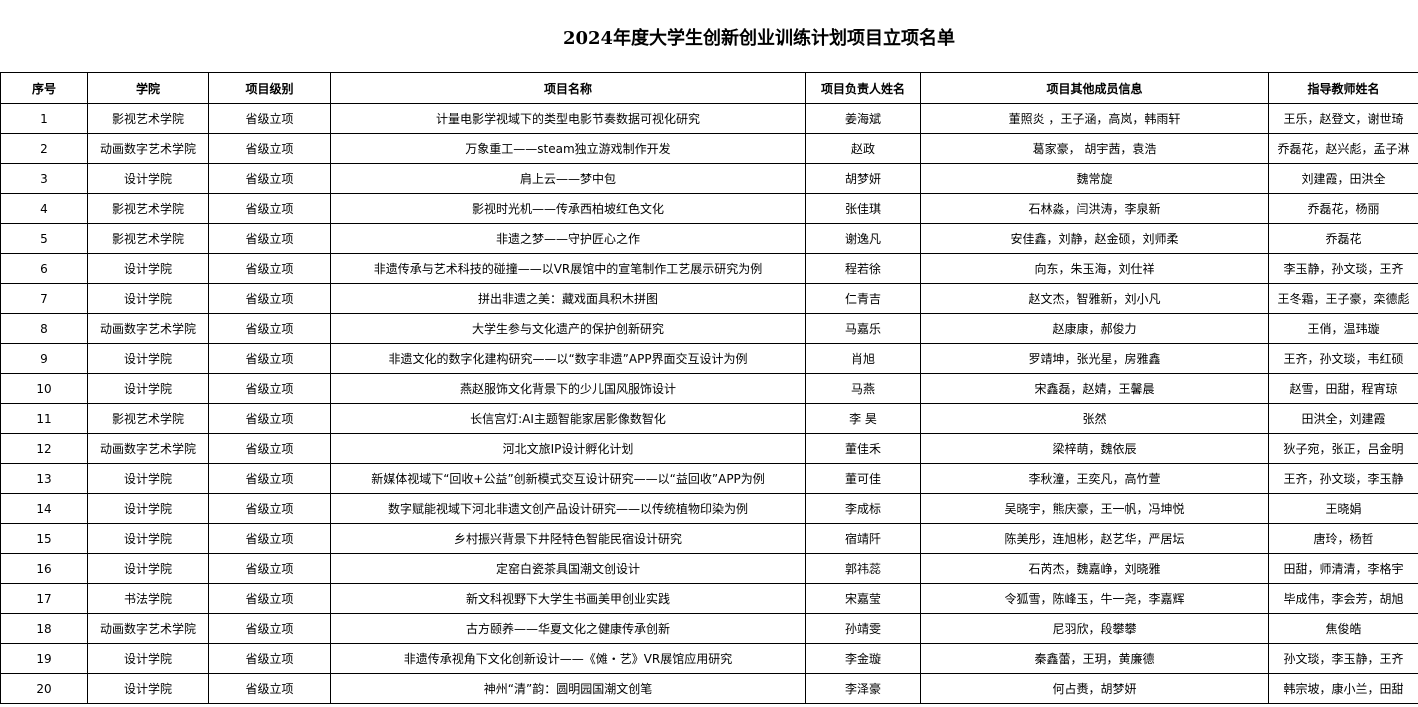 The width and height of the screenshot is (1418, 707). I want to click on cell-advisors: 王俏，温玮璇, so click(1343, 328).